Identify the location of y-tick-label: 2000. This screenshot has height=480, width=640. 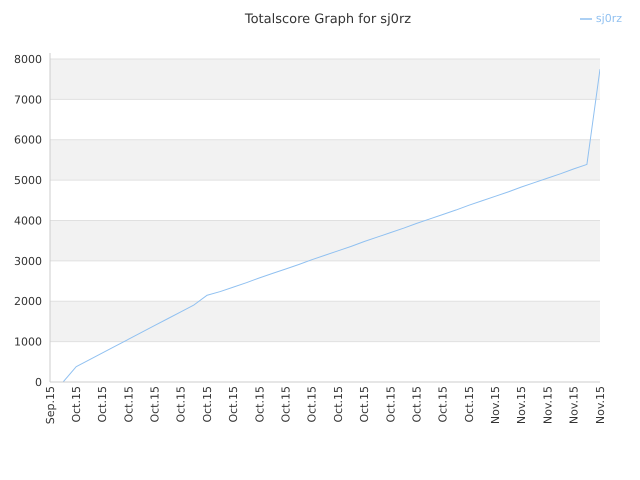
(28, 301).